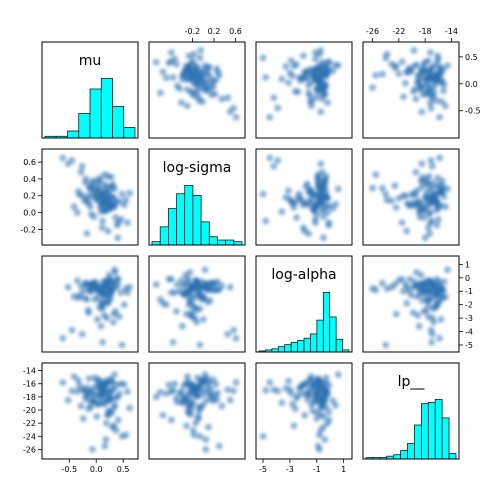  I want to click on hist-bar-lp__-10, so click(438, 429).